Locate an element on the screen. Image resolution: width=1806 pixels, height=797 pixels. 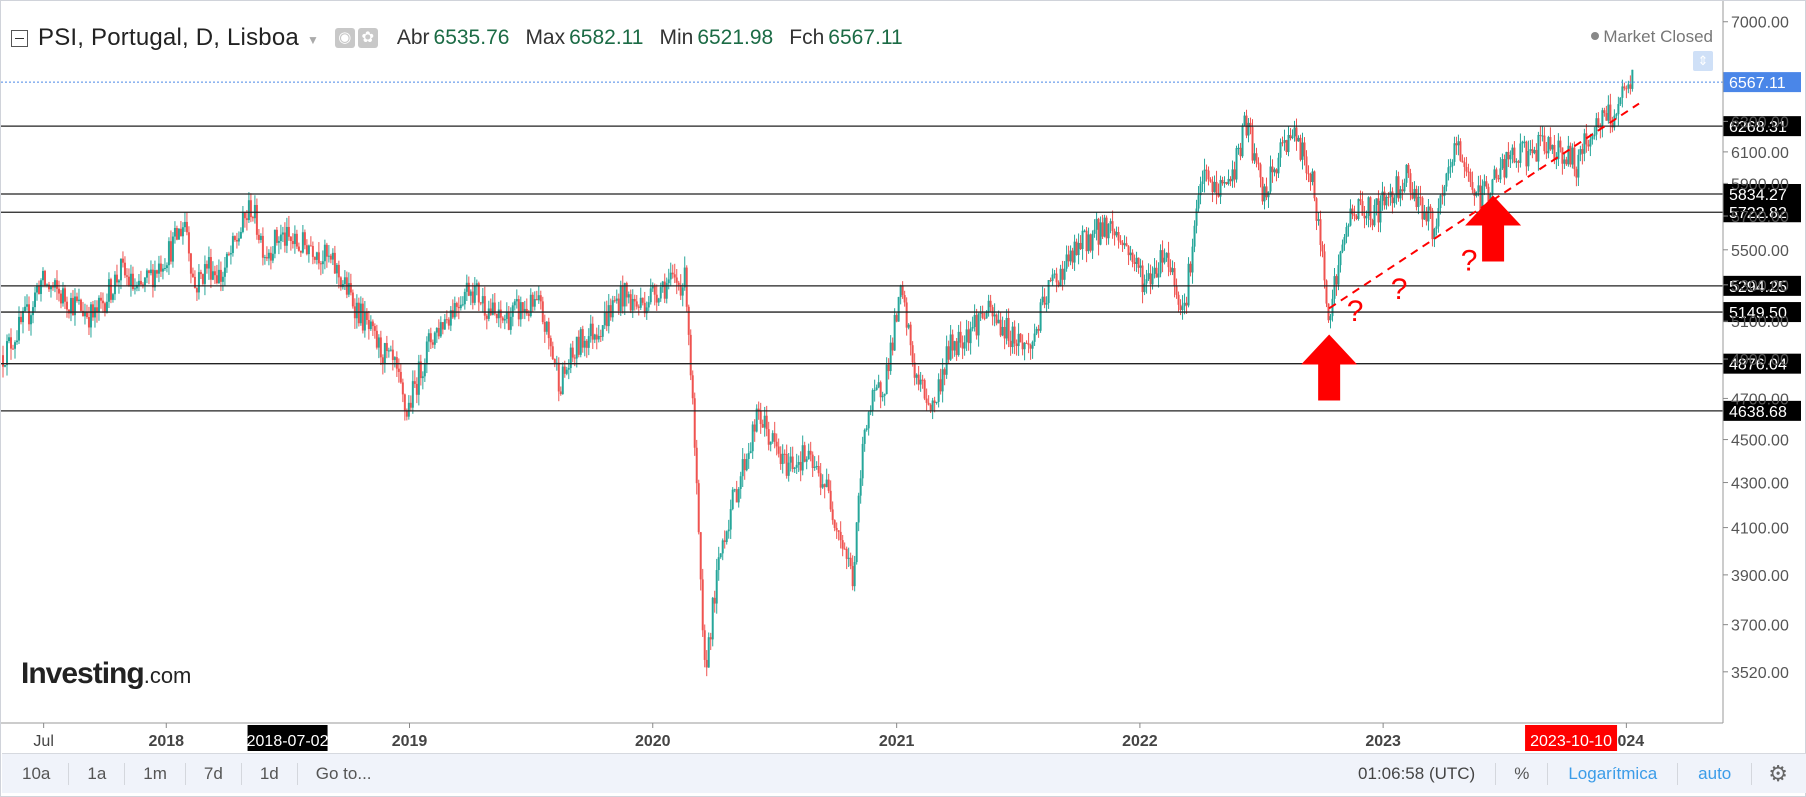
eye-icon: ◉ is located at coordinates (344, 38).